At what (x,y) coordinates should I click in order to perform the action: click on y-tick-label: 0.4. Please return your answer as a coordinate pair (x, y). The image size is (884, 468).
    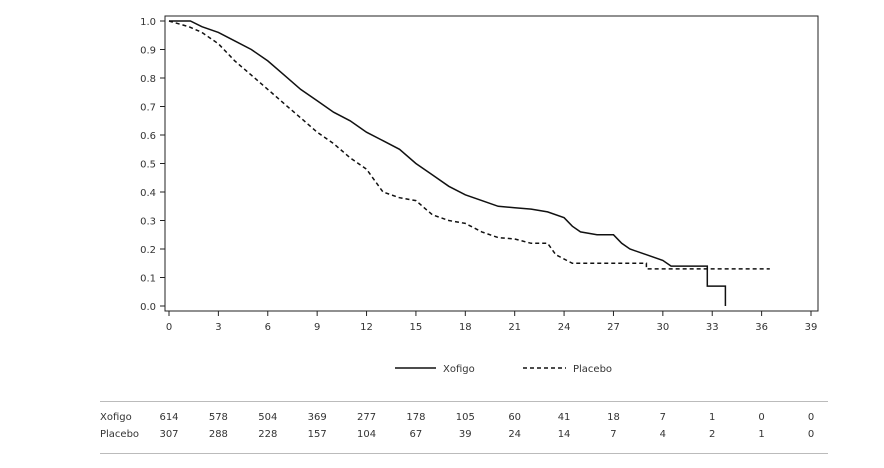
    Looking at the image, I should click on (148, 193).